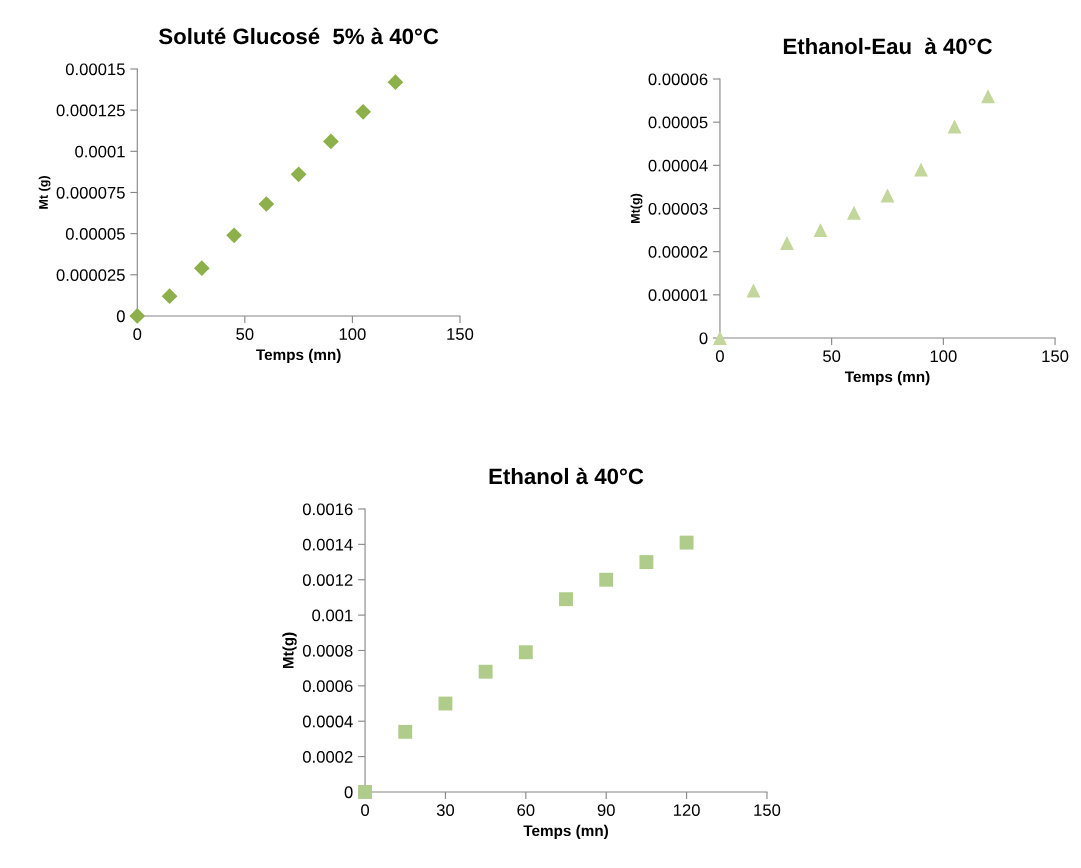 The height and width of the screenshot is (868, 1081). Describe the element at coordinates (327, 580) in the screenshot. I see `y-tick-label: 0.0012` at that location.